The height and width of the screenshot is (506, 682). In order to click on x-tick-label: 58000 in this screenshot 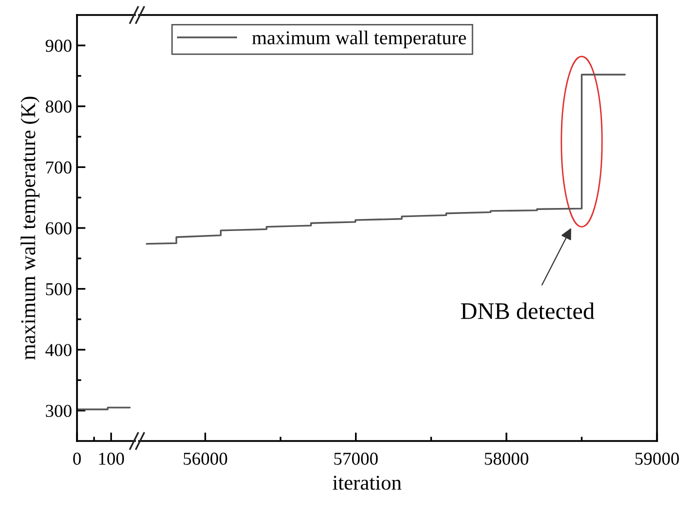, I will do `click(506, 458)`.